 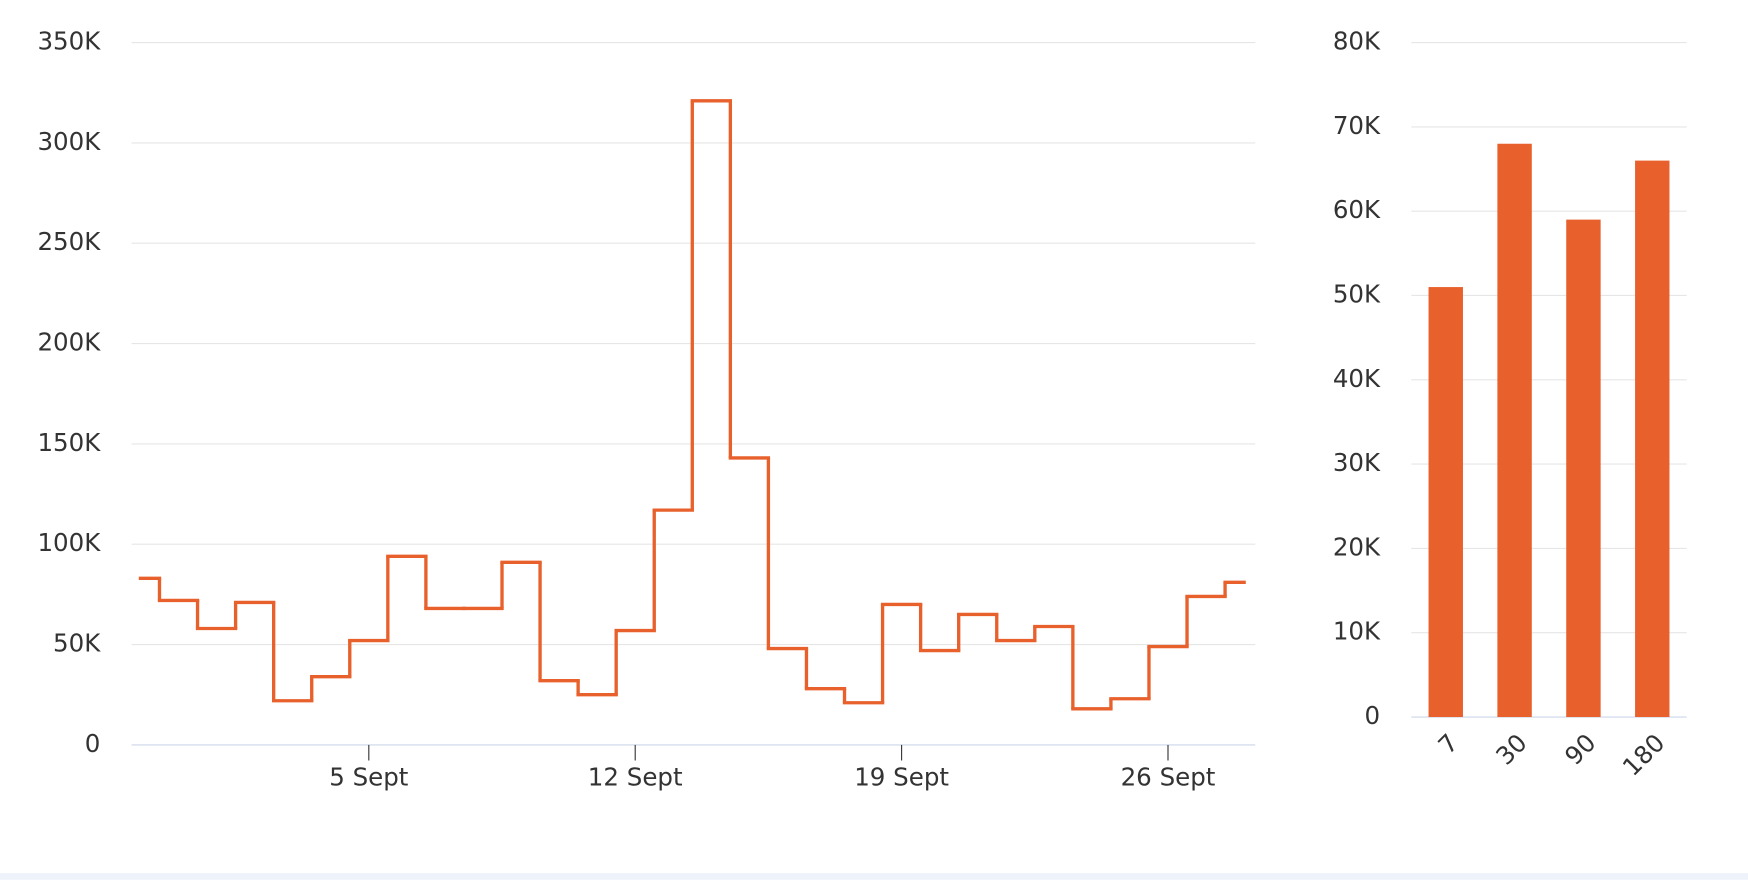 I want to click on x-tick-label: 180, so click(x=1644, y=755).